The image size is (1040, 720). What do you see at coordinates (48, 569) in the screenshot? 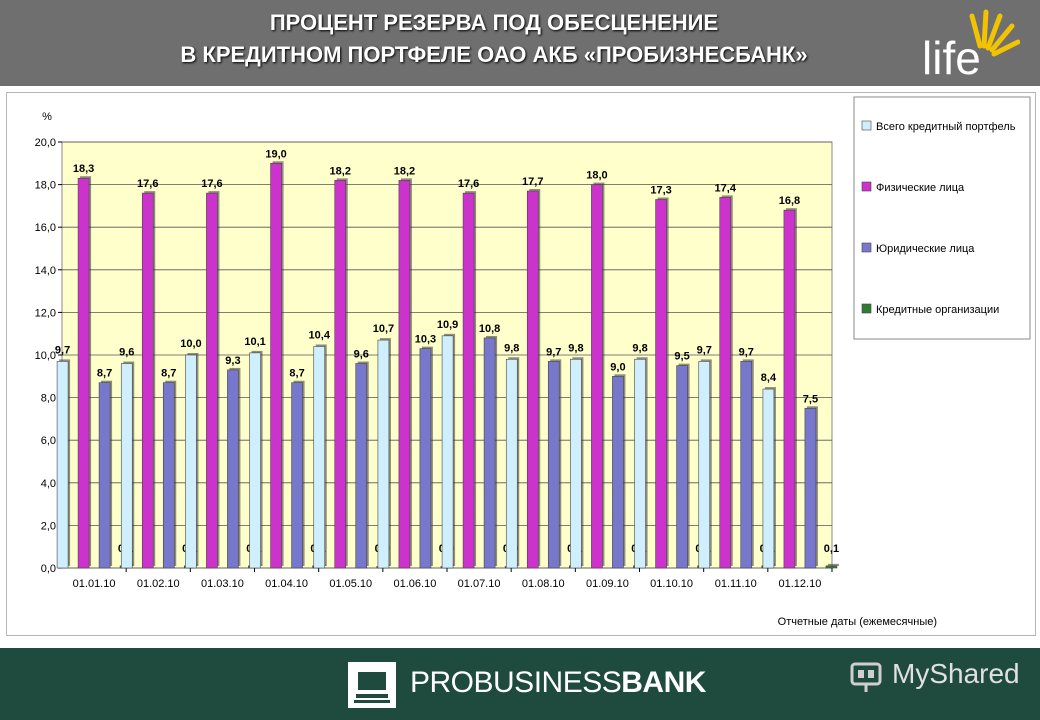
I see `y-tick-label: 0,0` at bounding box center [48, 569].